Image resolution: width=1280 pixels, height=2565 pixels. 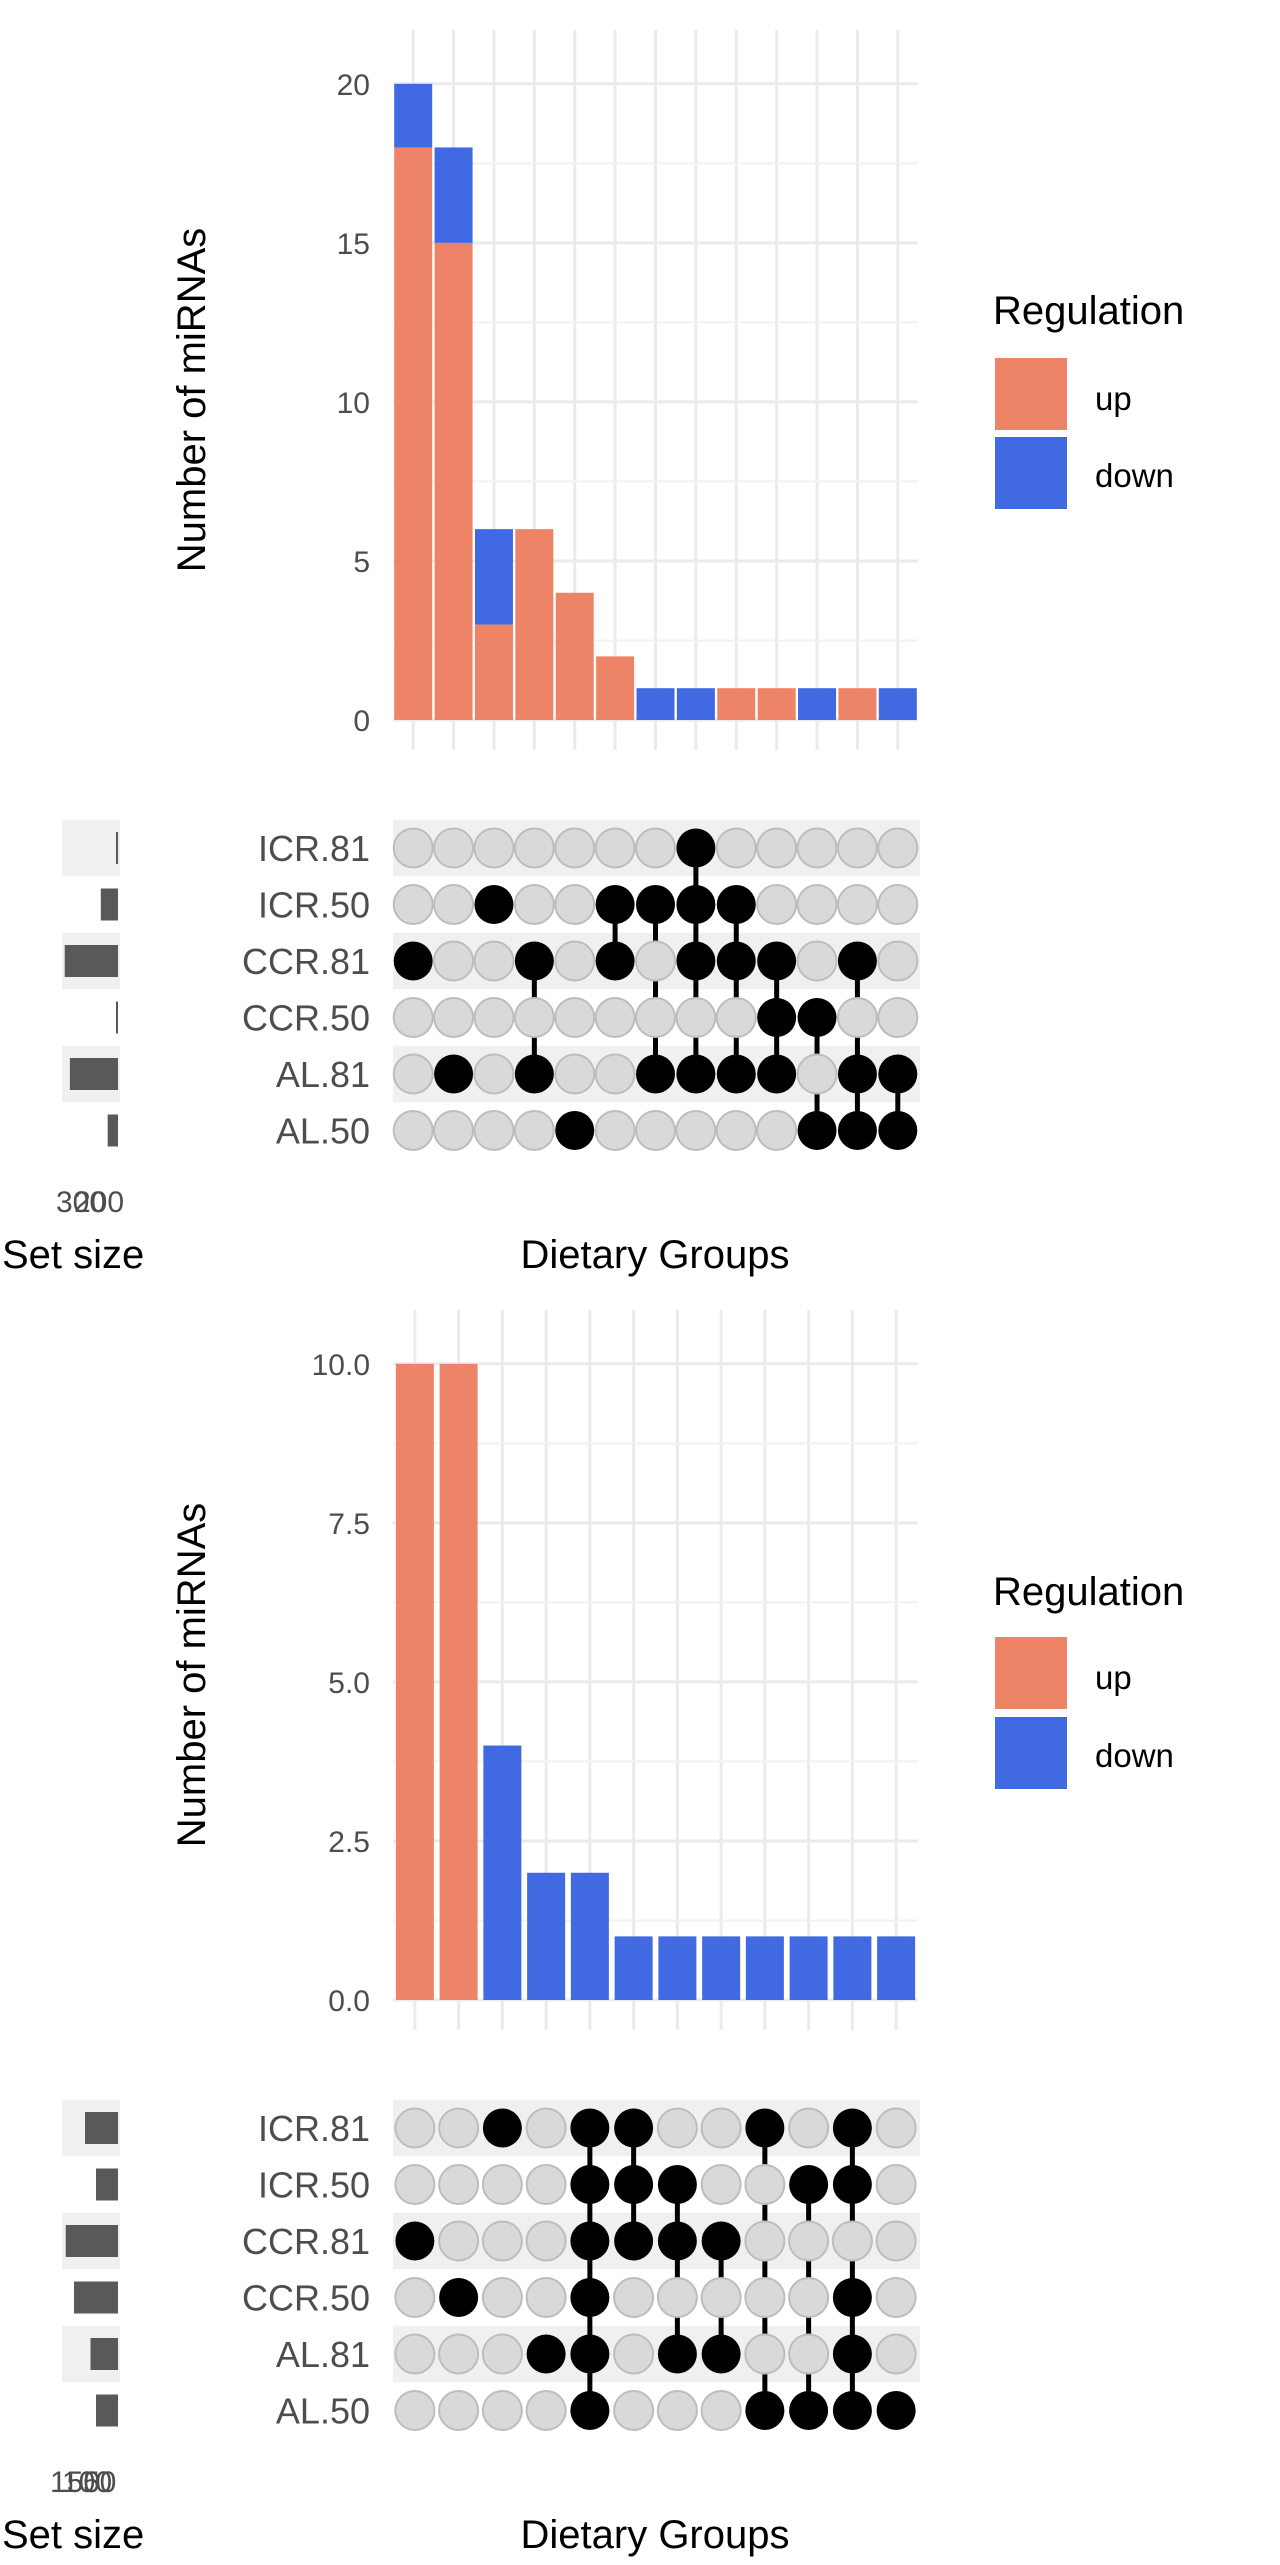 I want to click on y-tick-label: 5.0, so click(x=349, y=1683).